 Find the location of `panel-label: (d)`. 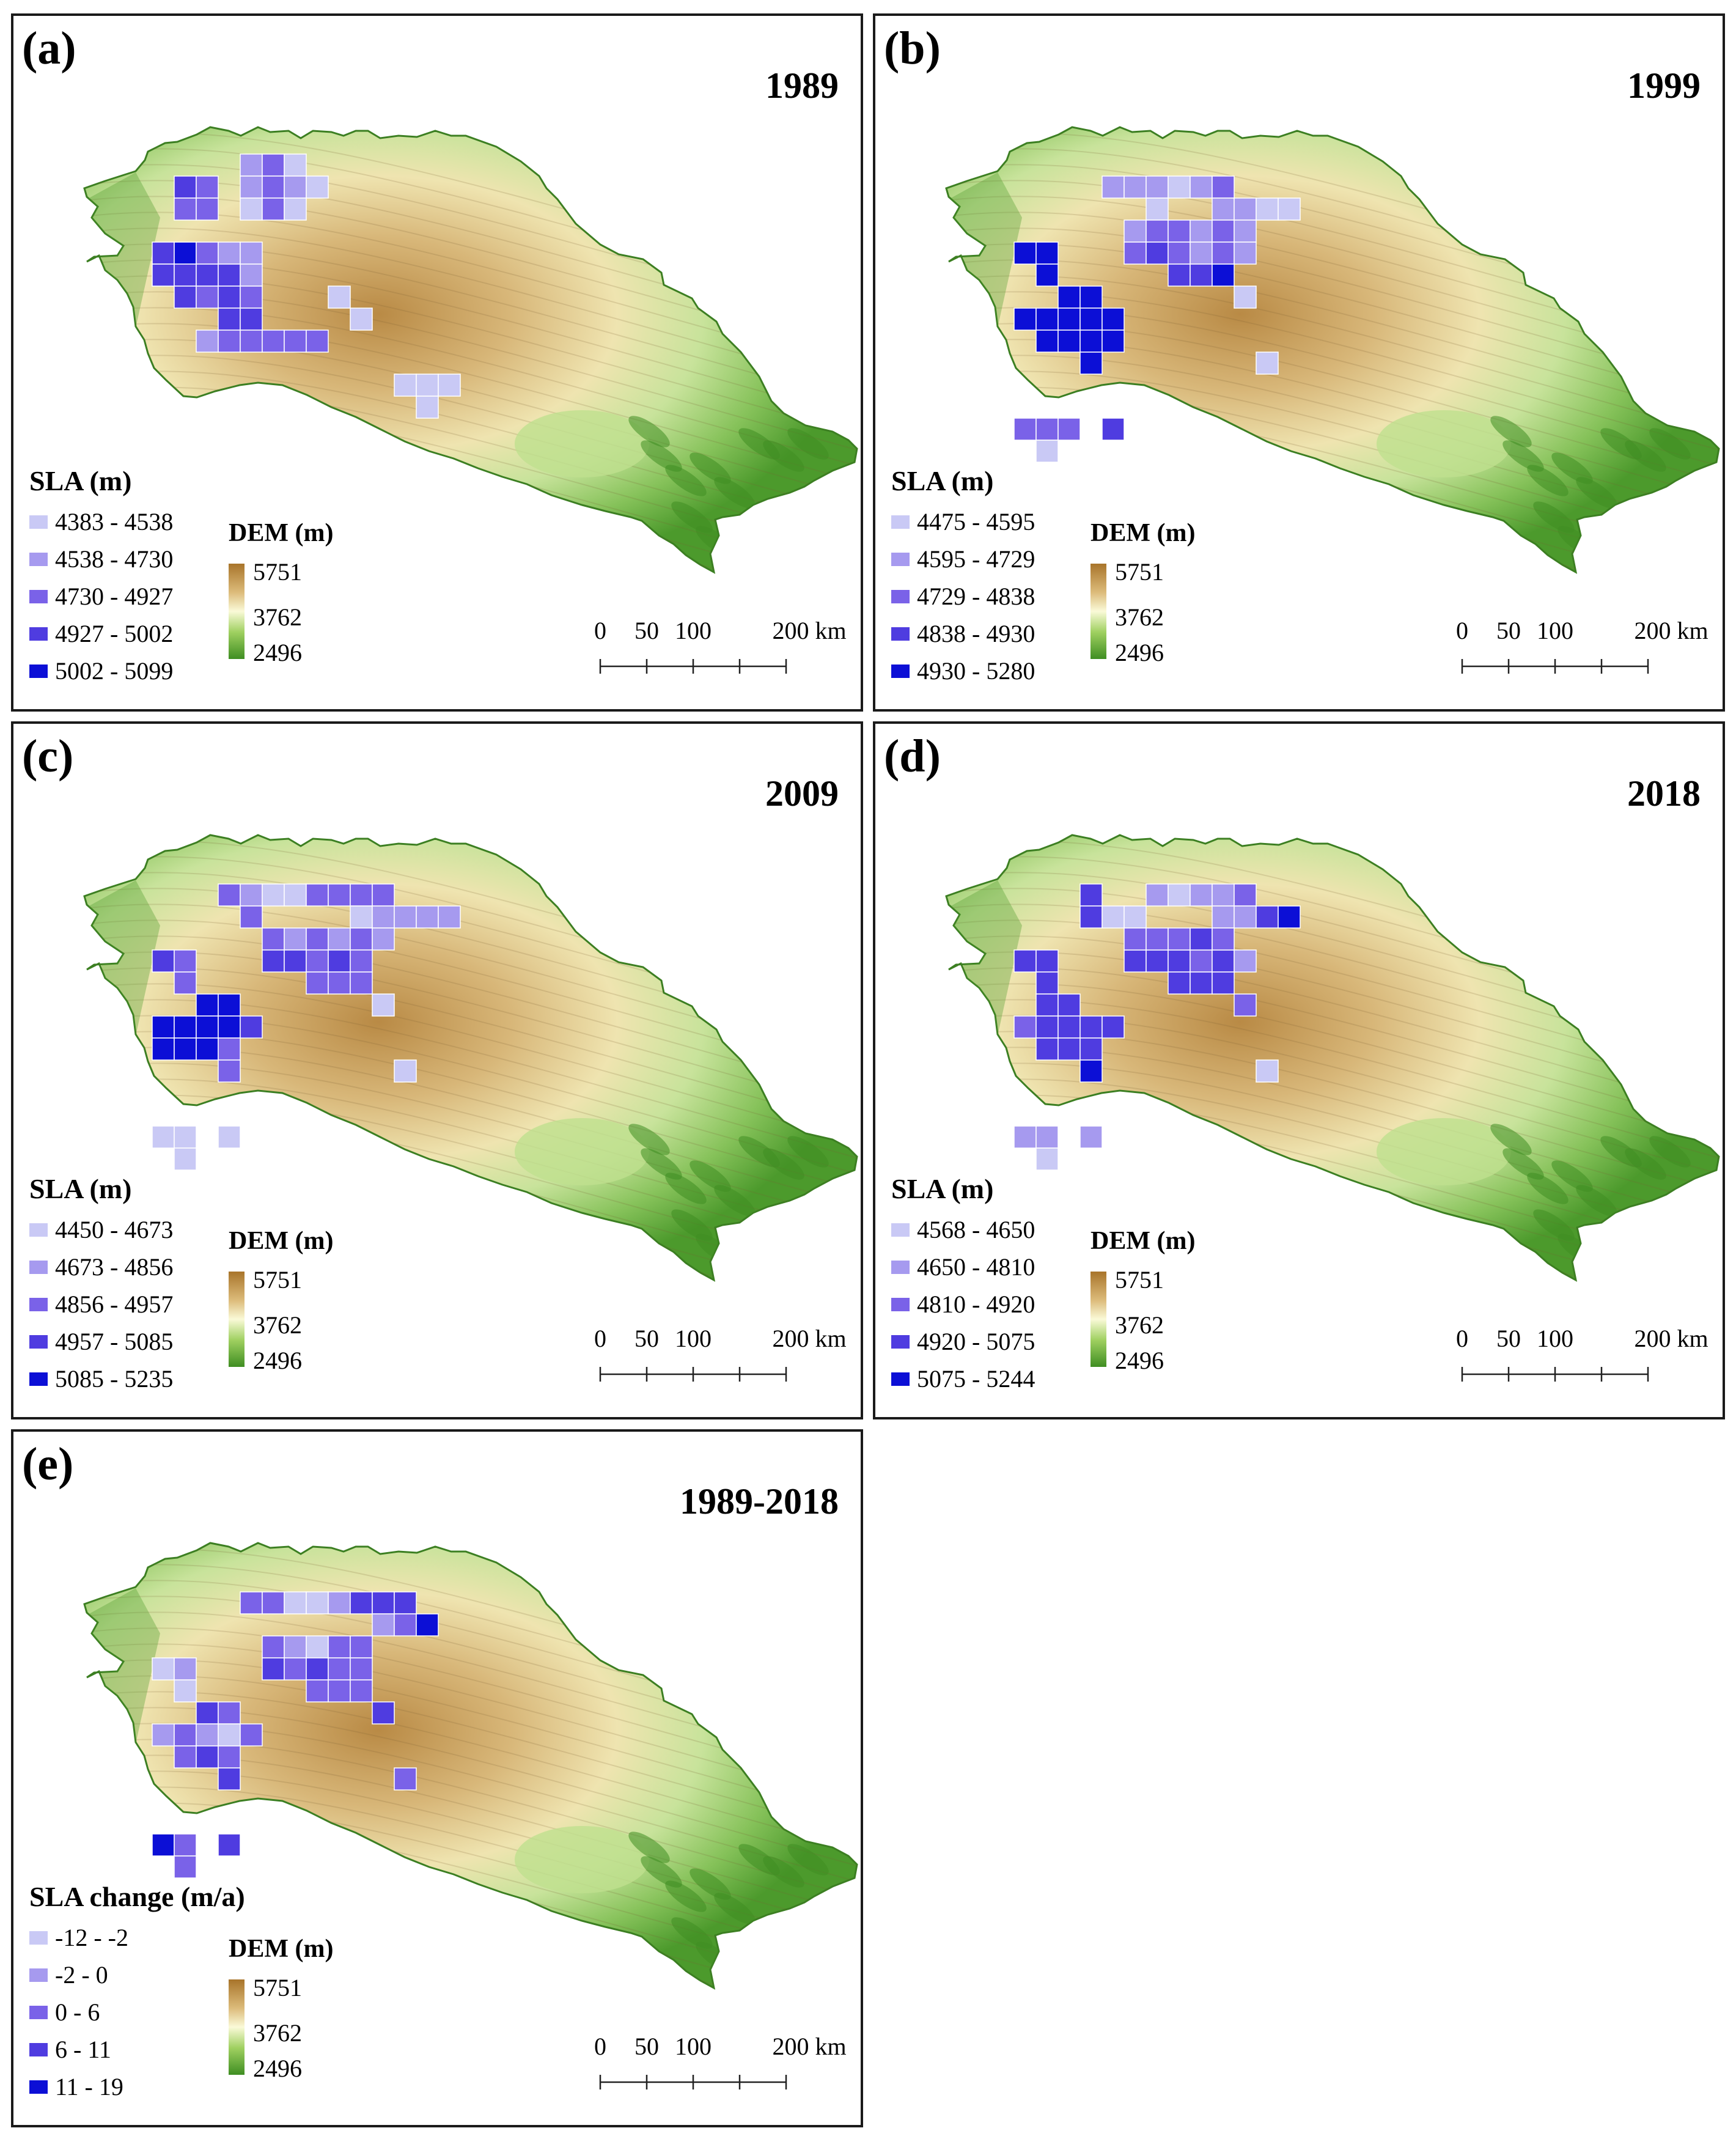

panel-label: (d) is located at coordinates (912, 756).